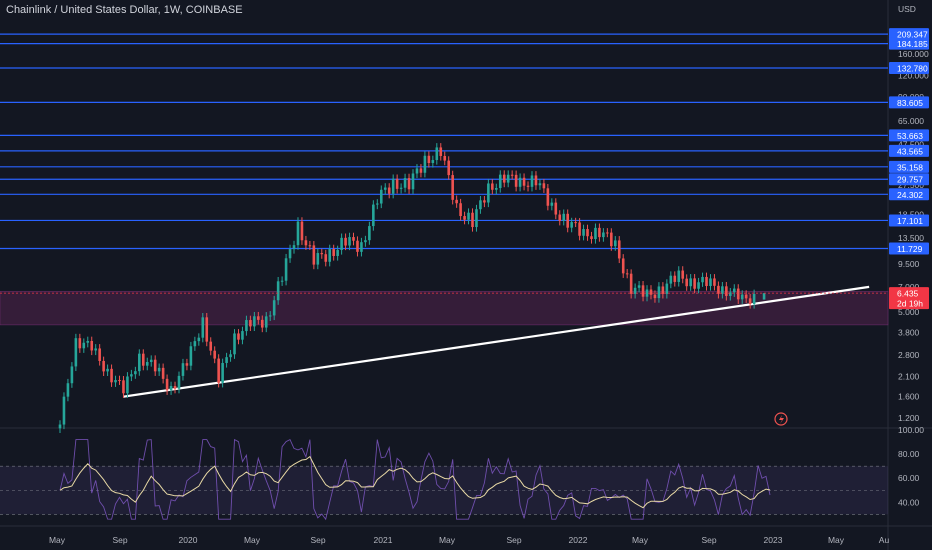 The width and height of the screenshot is (932, 550). I want to click on rsi-tick-label: 100.00, so click(911, 430).